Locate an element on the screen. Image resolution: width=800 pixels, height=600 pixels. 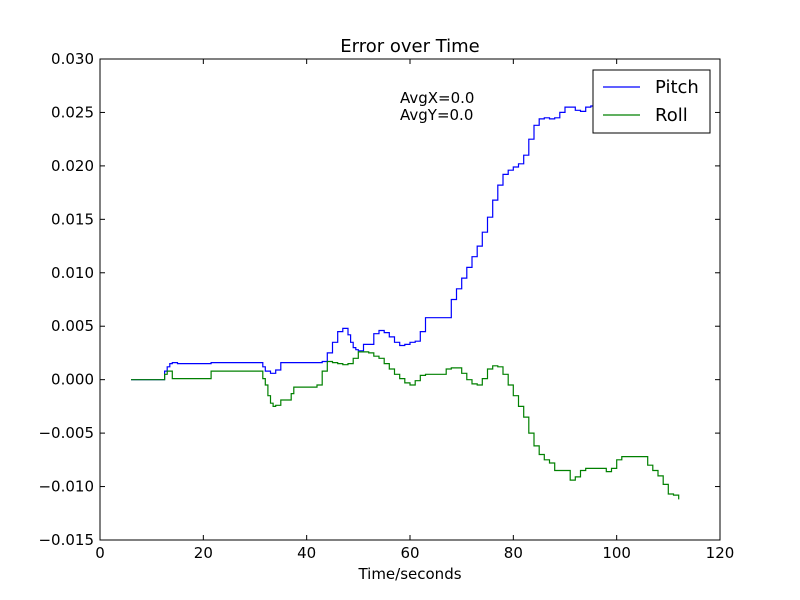
legend-label-pitch: Pitch is located at coordinates (677, 87).